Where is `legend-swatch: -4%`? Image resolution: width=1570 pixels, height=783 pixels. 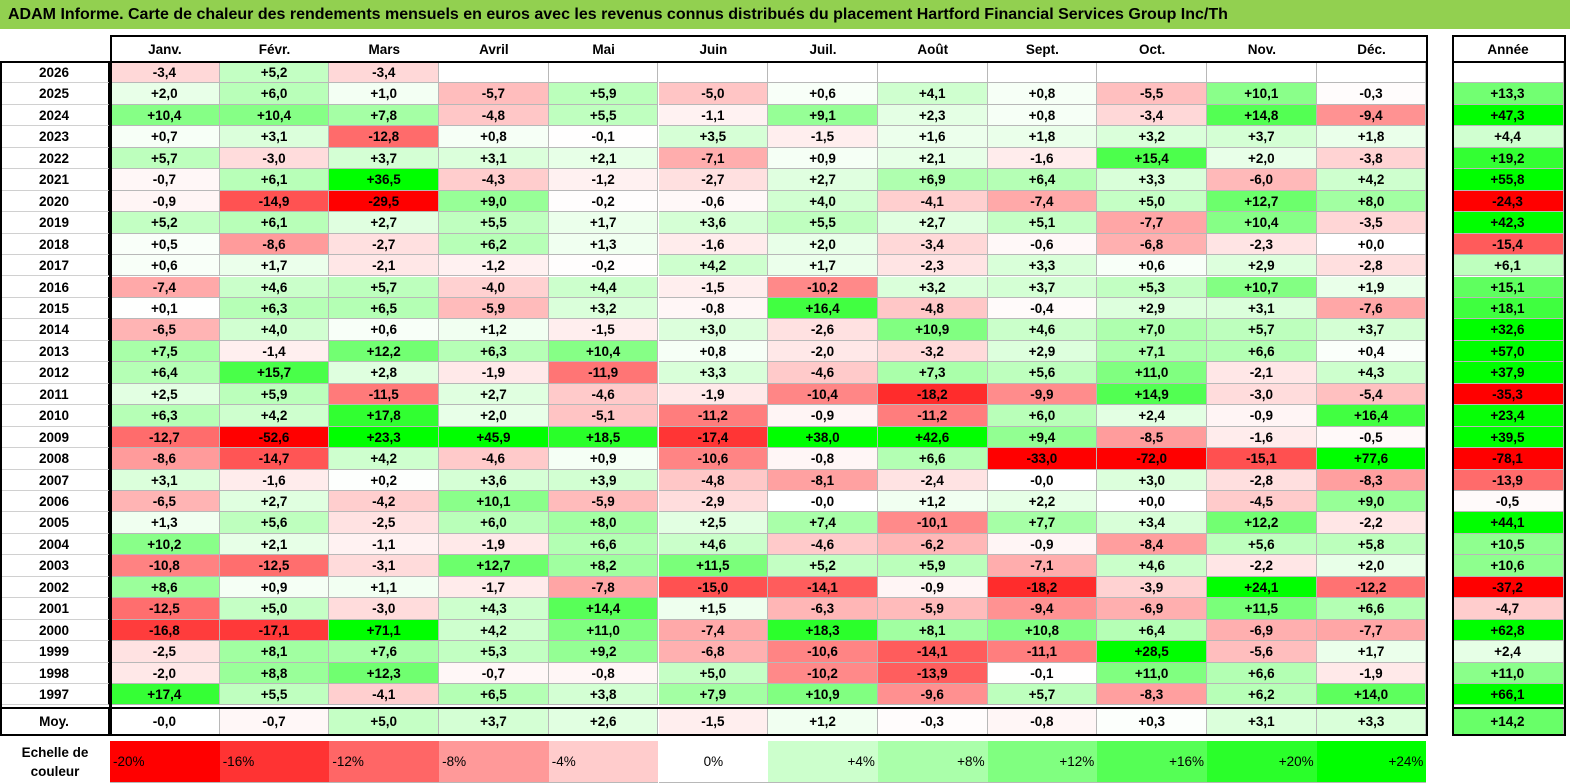 legend-swatch: -4% is located at coordinates (603, 762).